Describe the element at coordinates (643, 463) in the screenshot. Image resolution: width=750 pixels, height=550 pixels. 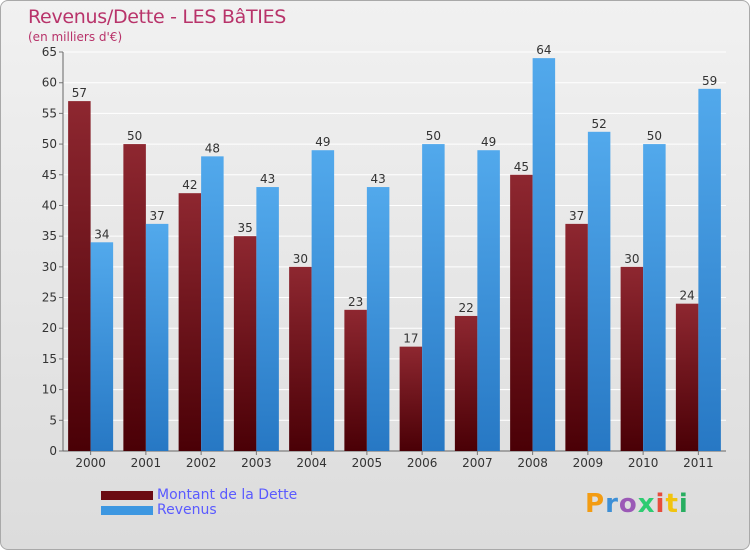
I see `x-tick-label: 2010` at that location.